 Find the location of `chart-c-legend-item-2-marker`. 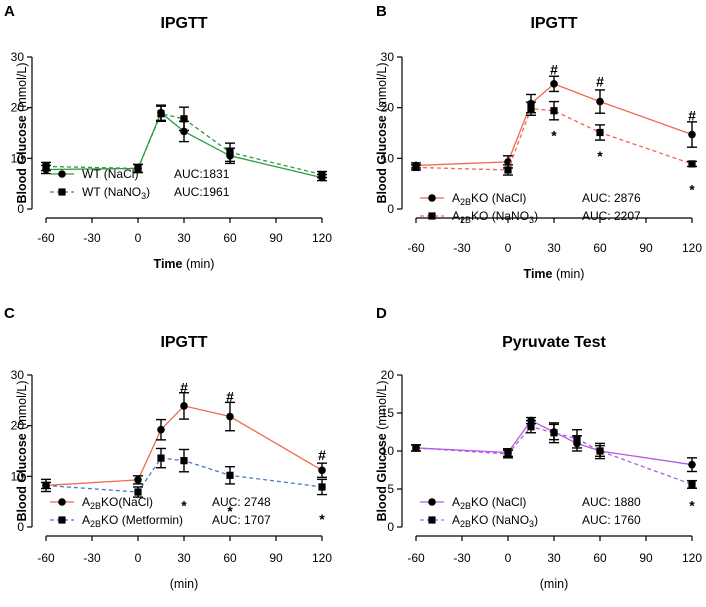

chart-c-legend-item-2-marker is located at coordinates (62, 520).